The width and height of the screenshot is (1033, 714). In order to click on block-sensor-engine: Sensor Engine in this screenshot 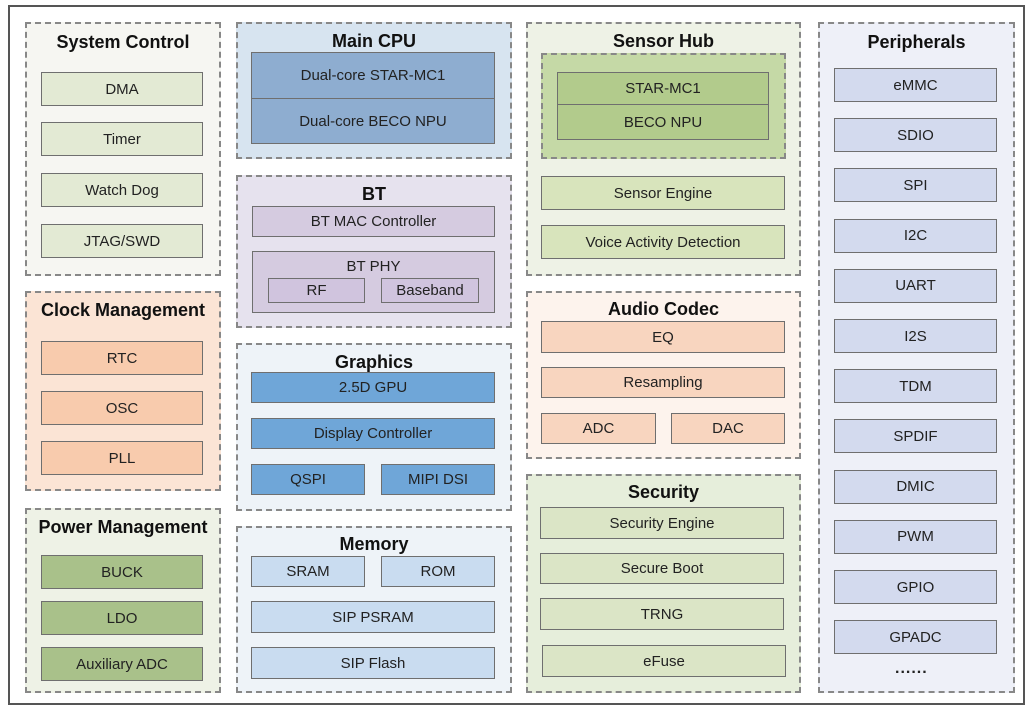, I will do `click(663, 193)`.